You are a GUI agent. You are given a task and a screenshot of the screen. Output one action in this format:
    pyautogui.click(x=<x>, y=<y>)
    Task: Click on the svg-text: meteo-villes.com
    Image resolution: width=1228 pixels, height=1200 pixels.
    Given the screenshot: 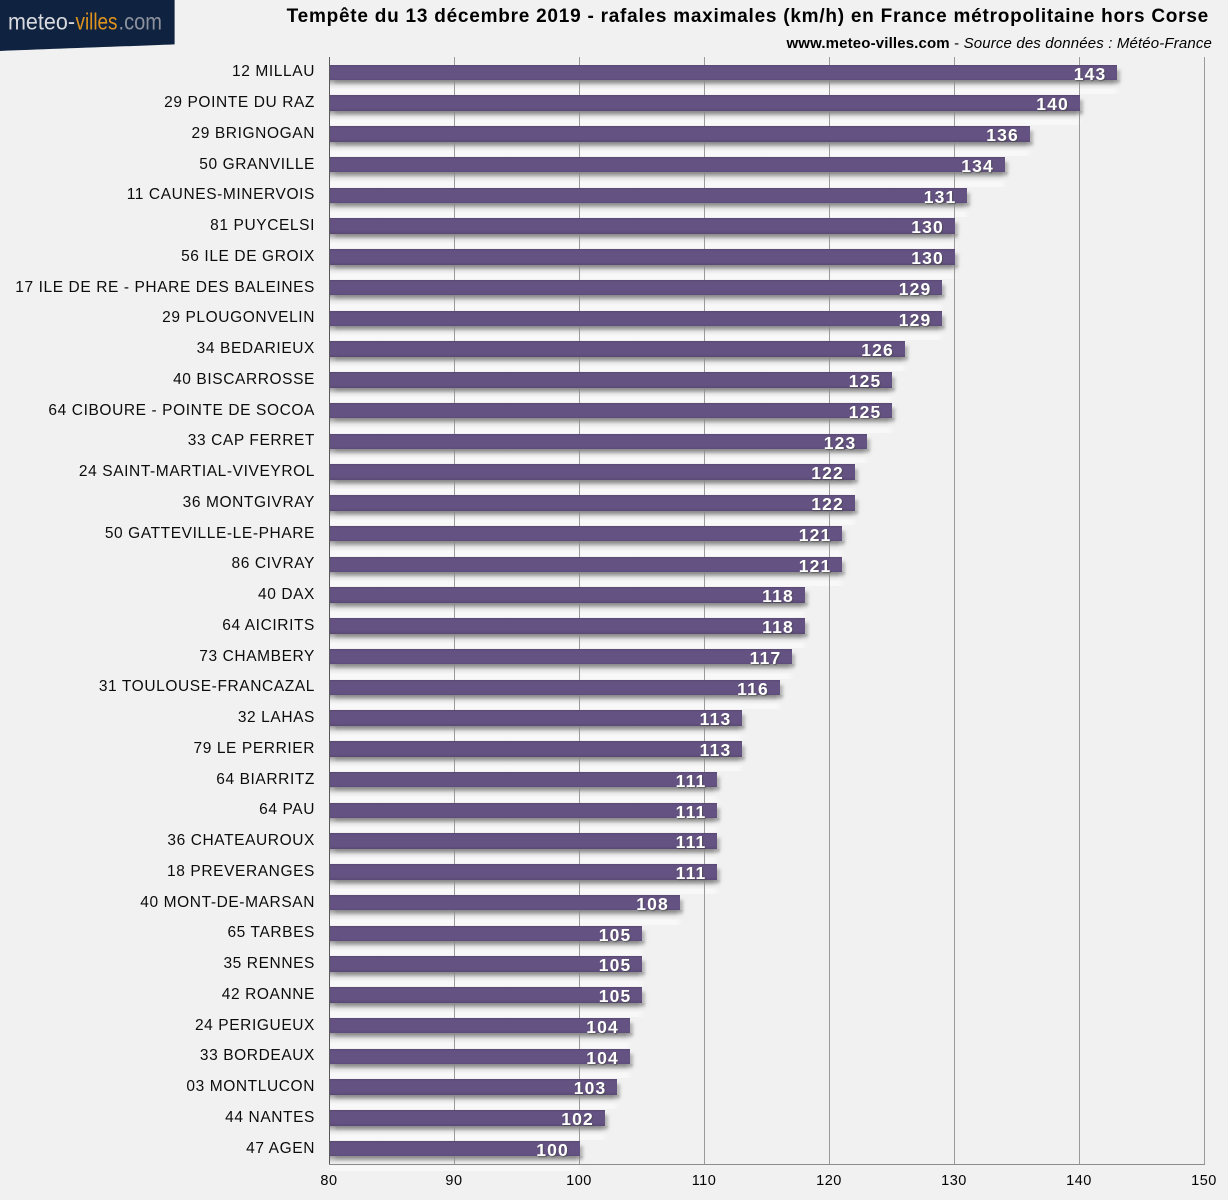 What is the action you would take?
    pyautogui.click(x=85, y=22)
    